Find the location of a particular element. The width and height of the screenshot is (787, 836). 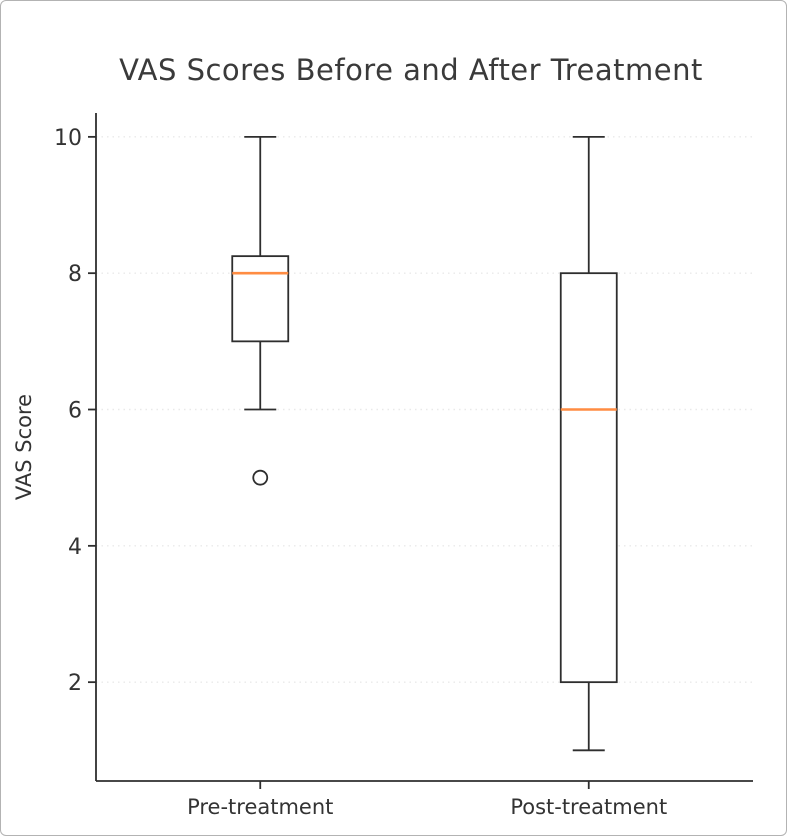

outlier-point is located at coordinates (260, 477).